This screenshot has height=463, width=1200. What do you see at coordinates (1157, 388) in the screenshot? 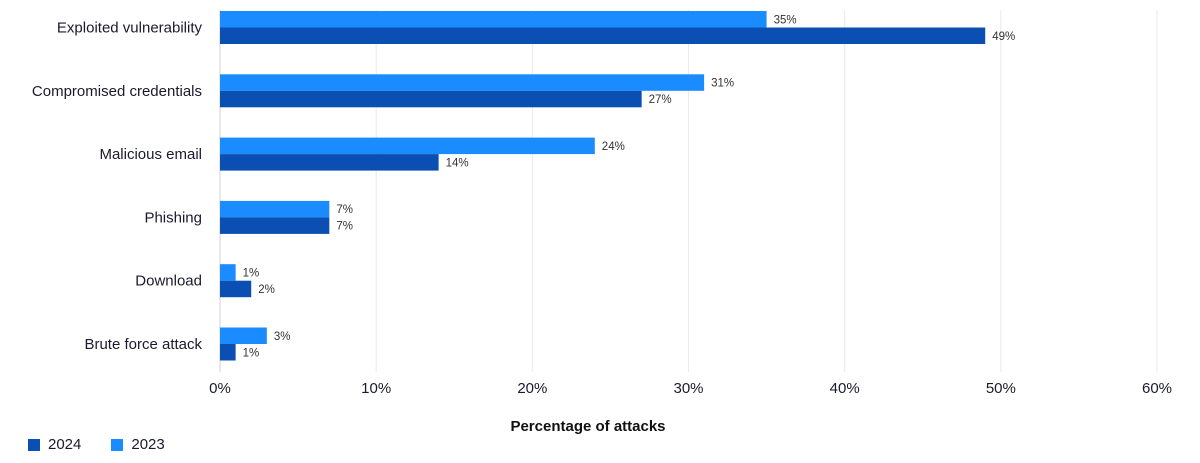
I see `x-tick-label-60: 60%` at bounding box center [1157, 388].